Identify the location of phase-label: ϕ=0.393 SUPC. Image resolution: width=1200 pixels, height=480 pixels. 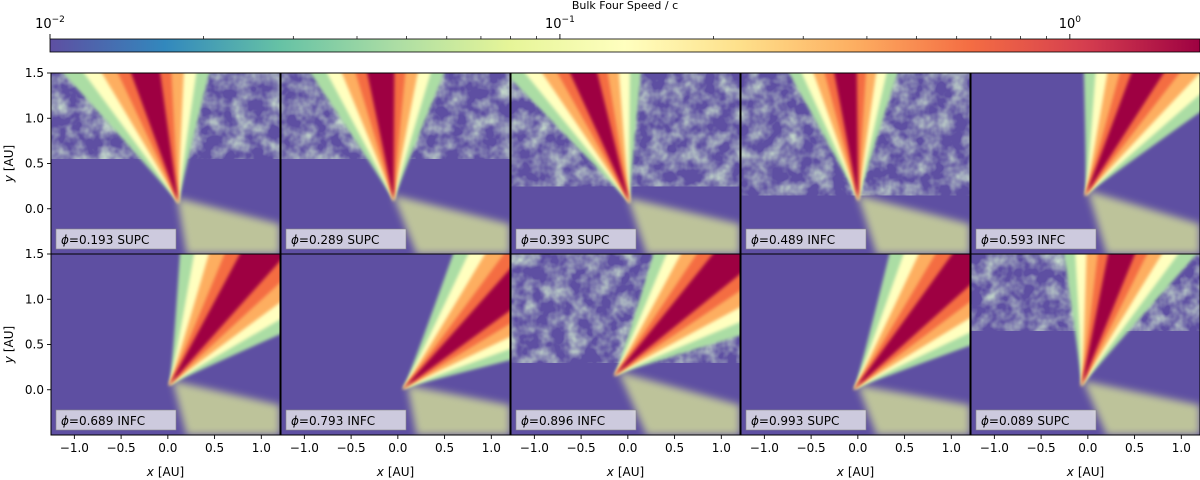
(576, 239).